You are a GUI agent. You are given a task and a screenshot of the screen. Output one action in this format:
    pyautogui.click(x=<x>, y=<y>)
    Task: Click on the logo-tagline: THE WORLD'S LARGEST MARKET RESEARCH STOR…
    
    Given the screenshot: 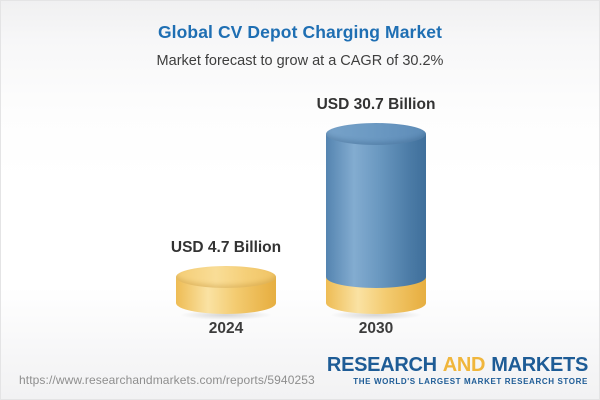 What is the action you would take?
    pyautogui.click(x=470, y=381)
    